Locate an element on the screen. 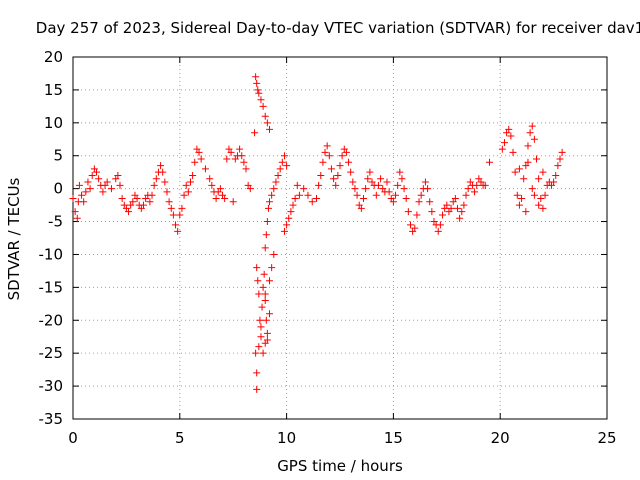 The image size is (640, 480). y-tick-label-3: -20 is located at coordinates (51, 320).